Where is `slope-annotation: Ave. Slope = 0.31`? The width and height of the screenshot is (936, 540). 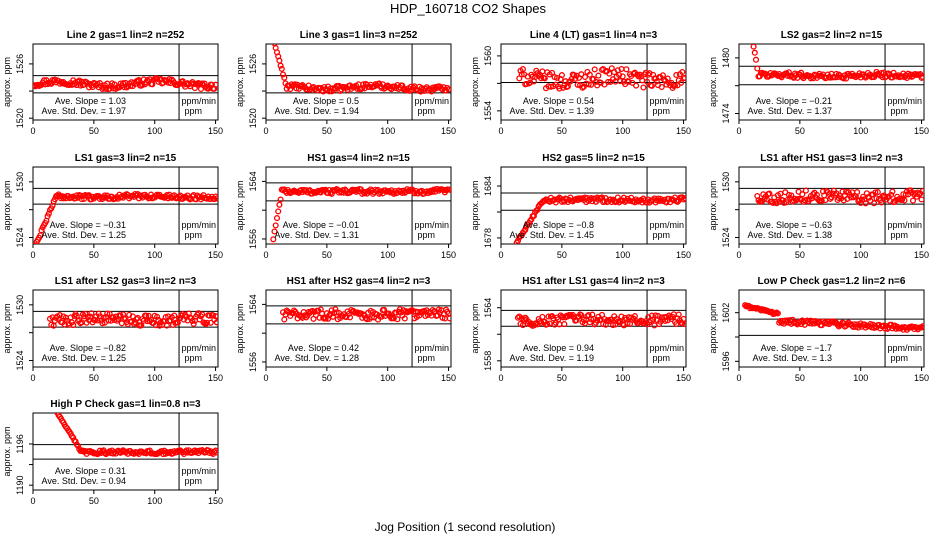
slope-annotation: Ave. Slope = 0.31 is located at coordinates (90, 471).